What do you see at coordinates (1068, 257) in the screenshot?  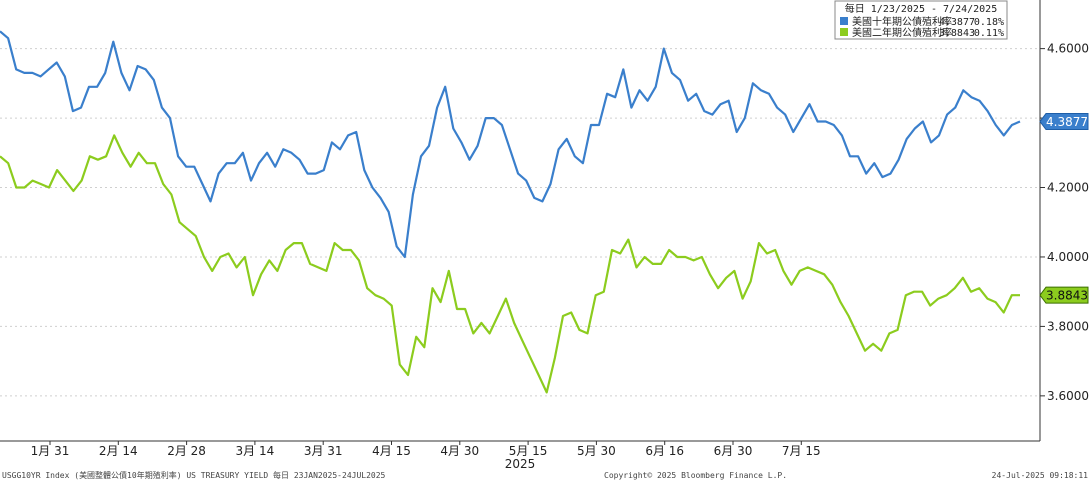 I see `y-tick-label: 4.0000` at bounding box center [1068, 257].